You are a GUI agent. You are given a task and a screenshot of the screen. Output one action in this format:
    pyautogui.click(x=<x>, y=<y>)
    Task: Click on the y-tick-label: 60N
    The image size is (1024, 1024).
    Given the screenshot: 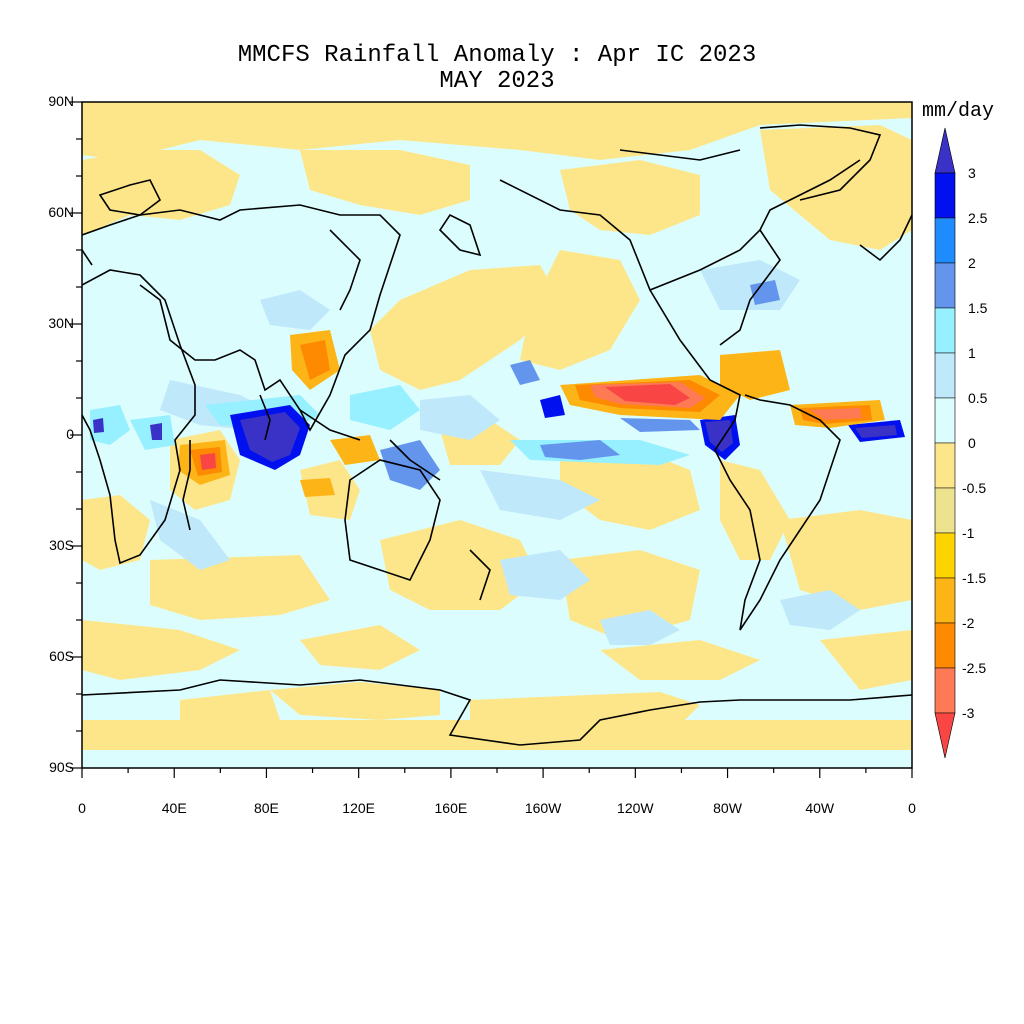 What is the action you would take?
    pyautogui.click(x=61, y=212)
    